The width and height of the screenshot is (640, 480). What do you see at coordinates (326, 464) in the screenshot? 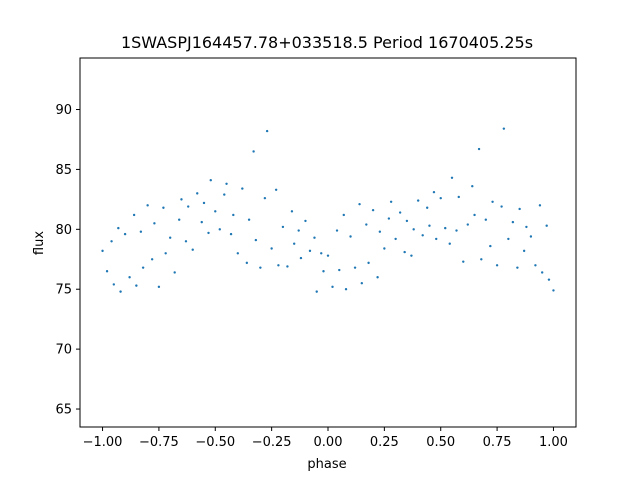
I see `x-axis-label: phase` at bounding box center [326, 464].